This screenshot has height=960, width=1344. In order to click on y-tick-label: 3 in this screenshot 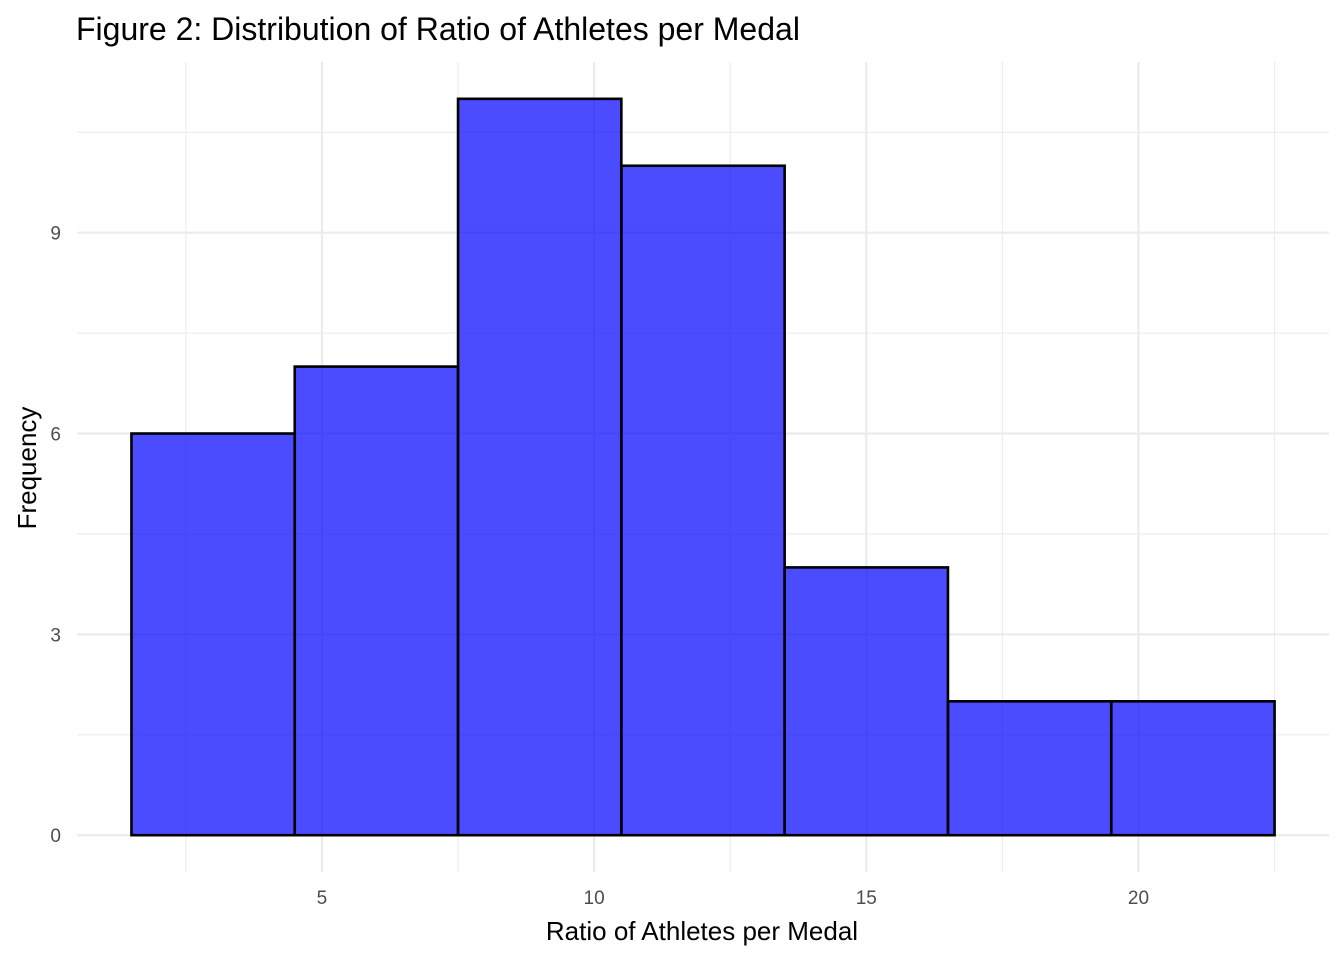, I will do `click(55, 635)`.